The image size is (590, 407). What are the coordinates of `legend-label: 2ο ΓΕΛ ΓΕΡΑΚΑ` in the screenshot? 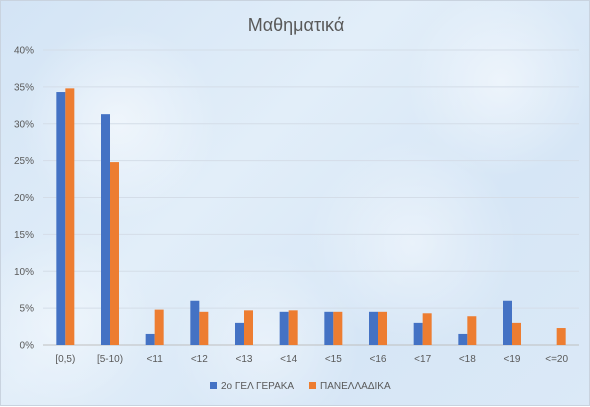 It's located at (257, 386).